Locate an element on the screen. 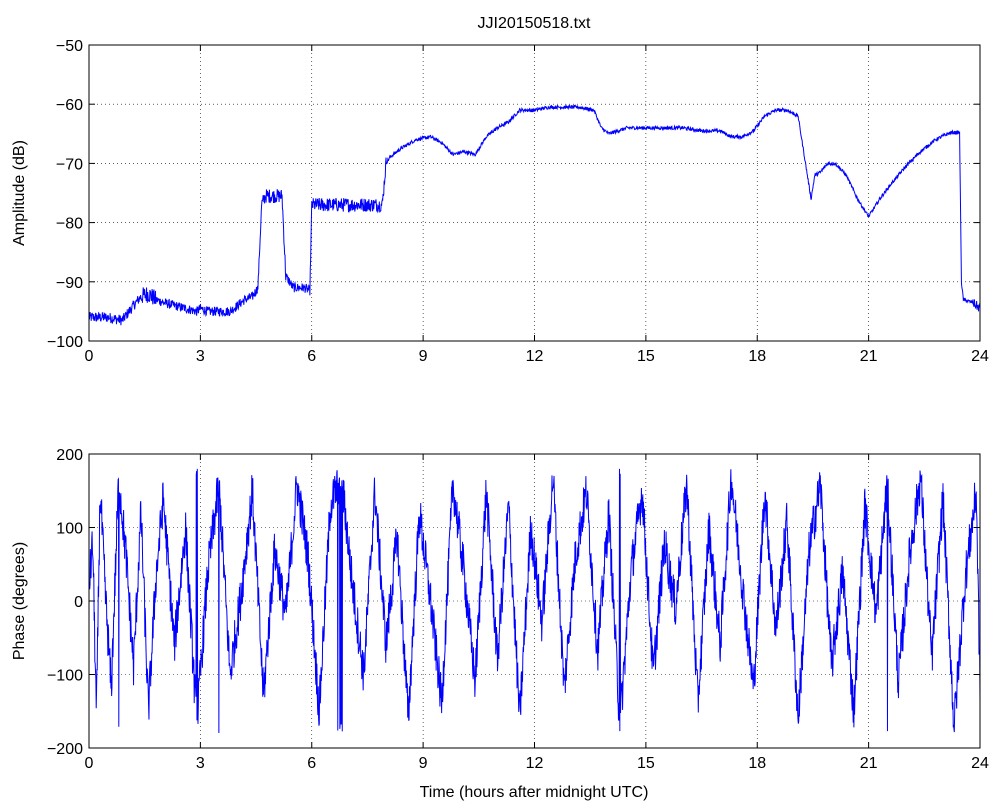  phase-x-tick-label: 24 is located at coordinates (980, 763).